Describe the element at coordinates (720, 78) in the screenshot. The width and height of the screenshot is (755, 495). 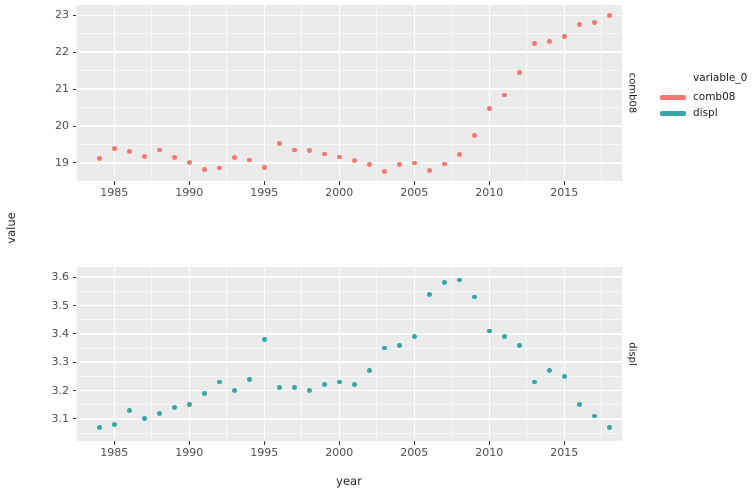
I see `legend-title: variable_0` at that location.